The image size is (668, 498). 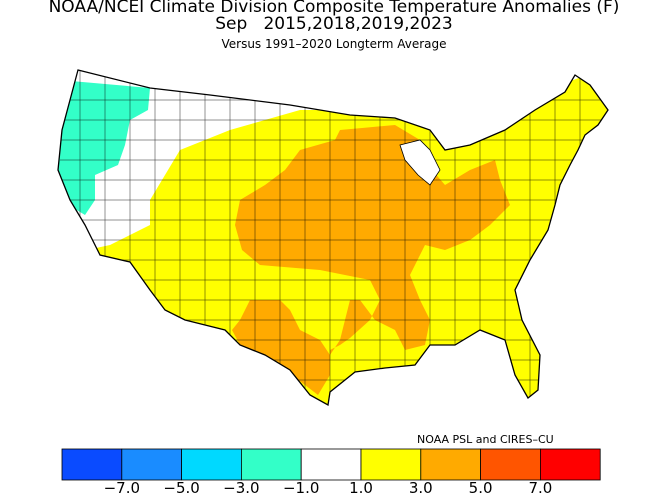 I want to click on legend-tick-label: −1.0, so click(x=301, y=488).